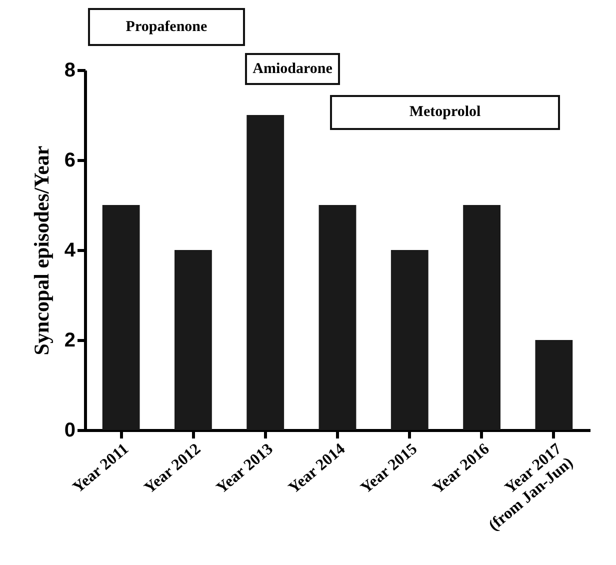 The height and width of the screenshot is (565, 616). What do you see at coordinates (172, 469) in the screenshot?
I see `x-tick-label: Year 2012` at bounding box center [172, 469].